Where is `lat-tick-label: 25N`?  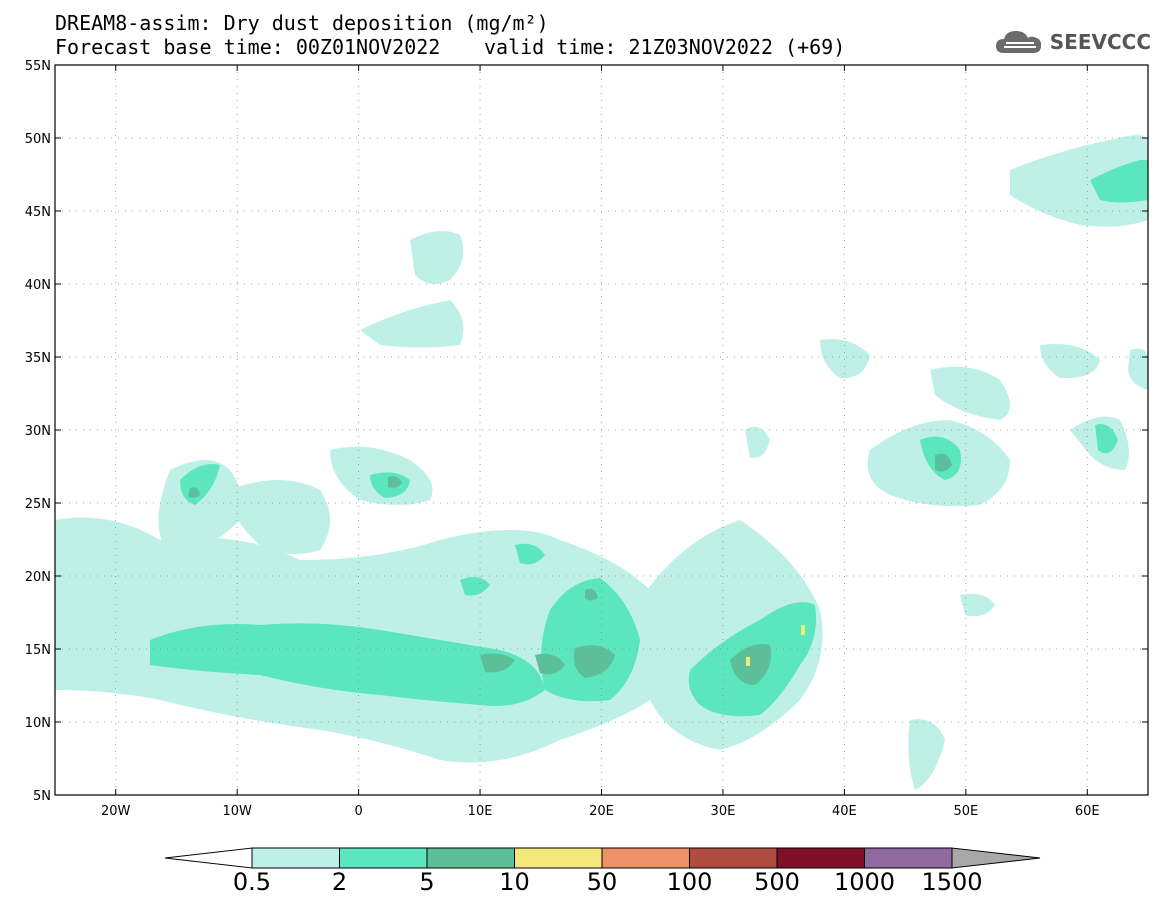 lat-tick-label: 25N is located at coordinates (38, 504).